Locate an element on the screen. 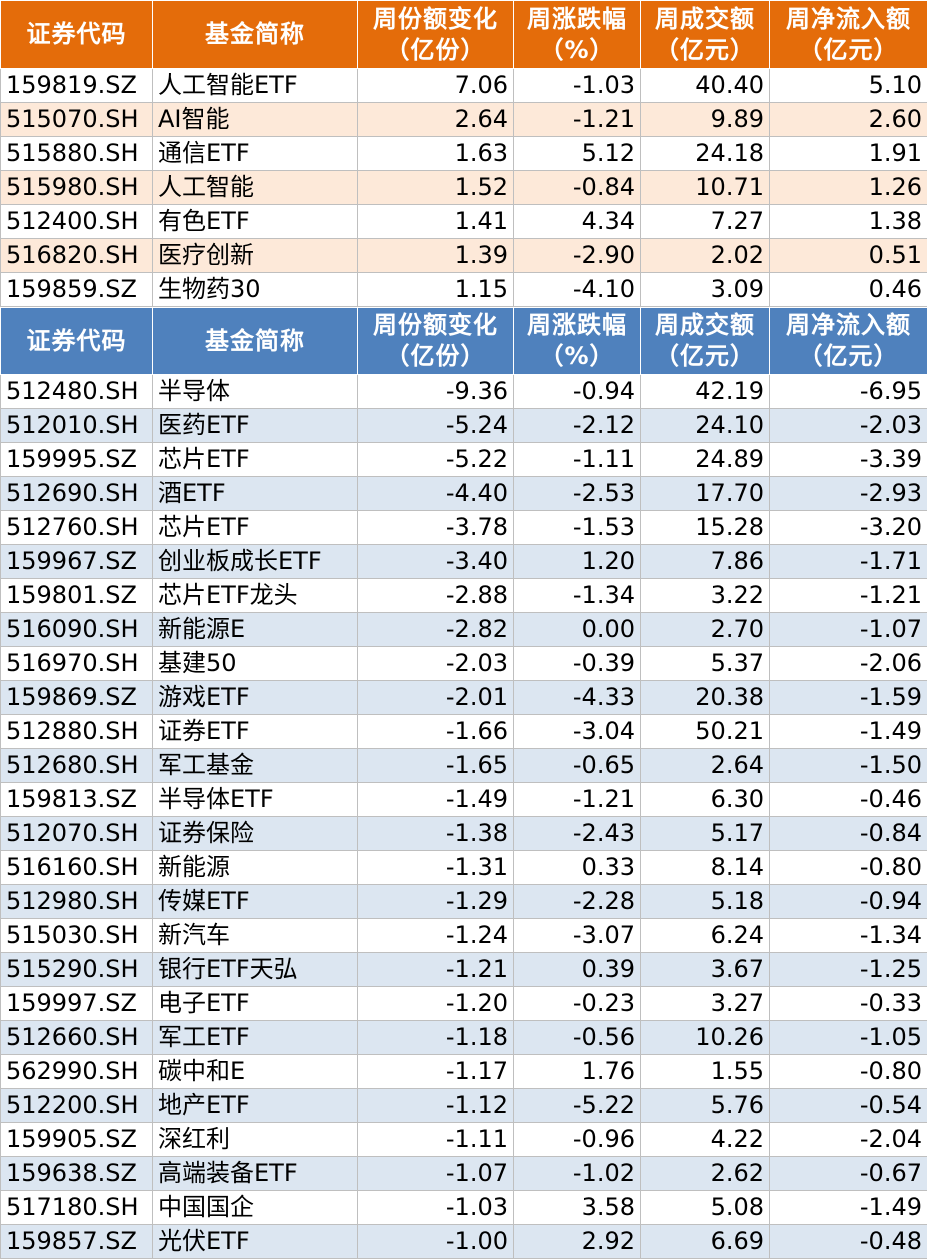 The height and width of the screenshot is (1259, 927). cell-weekly-change: -0.23 is located at coordinates (577, 1003).